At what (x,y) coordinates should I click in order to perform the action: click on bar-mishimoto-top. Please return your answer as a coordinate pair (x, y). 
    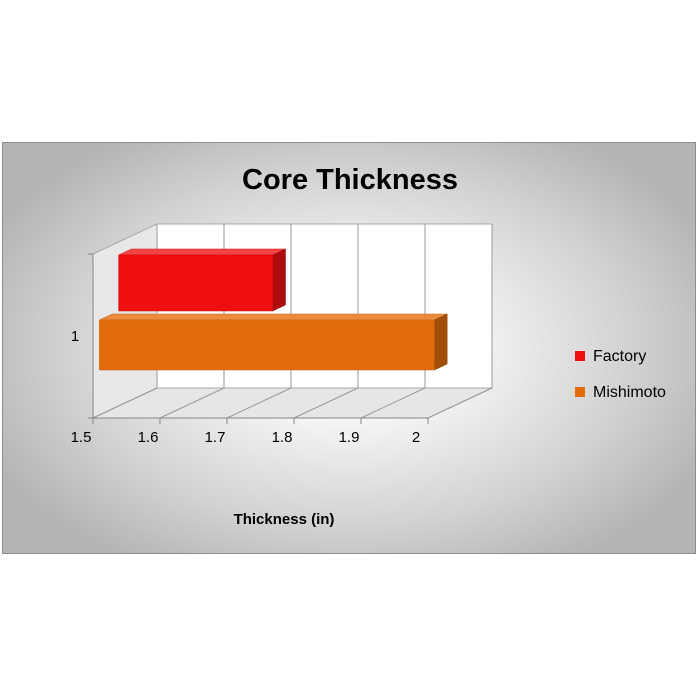
    Looking at the image, I should click on (273, 317).